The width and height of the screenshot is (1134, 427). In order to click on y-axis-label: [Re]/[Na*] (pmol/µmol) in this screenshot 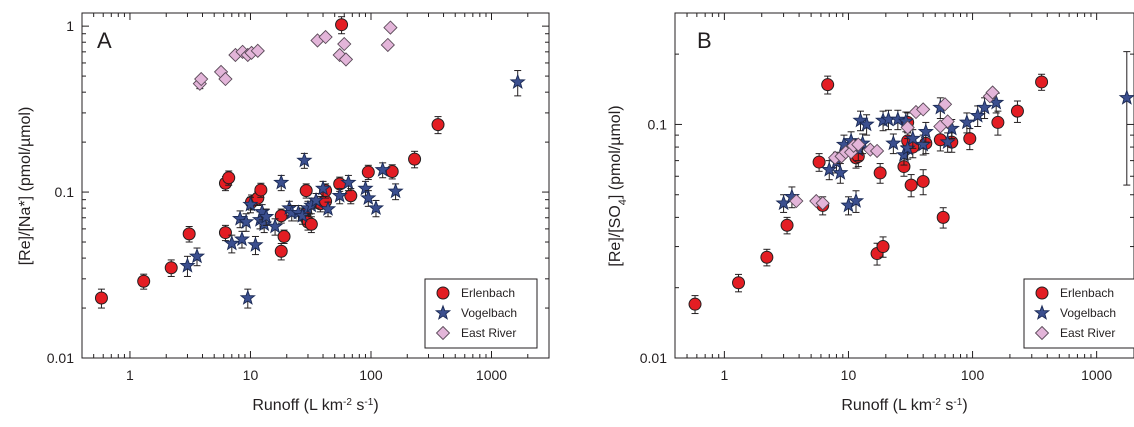, I will do `click(25, 186)`.